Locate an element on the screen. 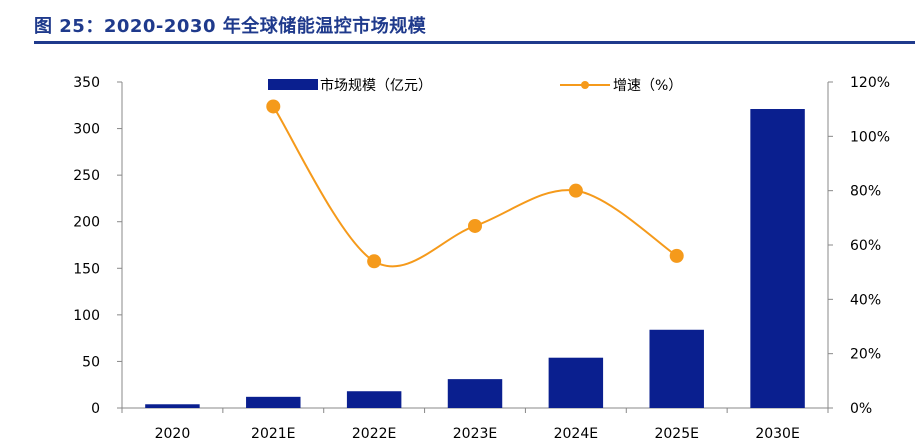  y-left-tick-label: 50 is located at coordinates (91, 362).